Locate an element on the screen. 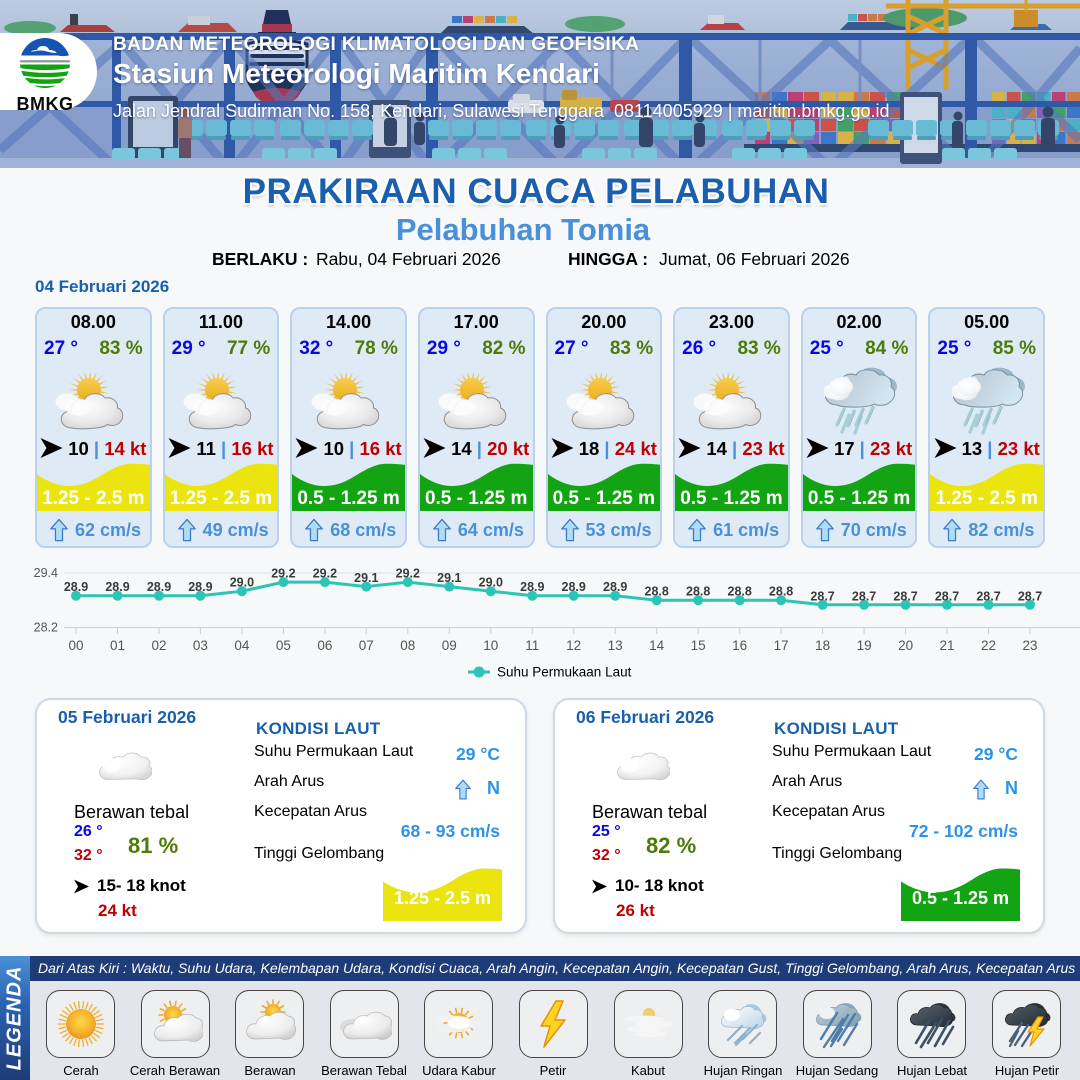 The image size is (1080, 1080). svg-text: 10 is located at coordinates (490, 645).